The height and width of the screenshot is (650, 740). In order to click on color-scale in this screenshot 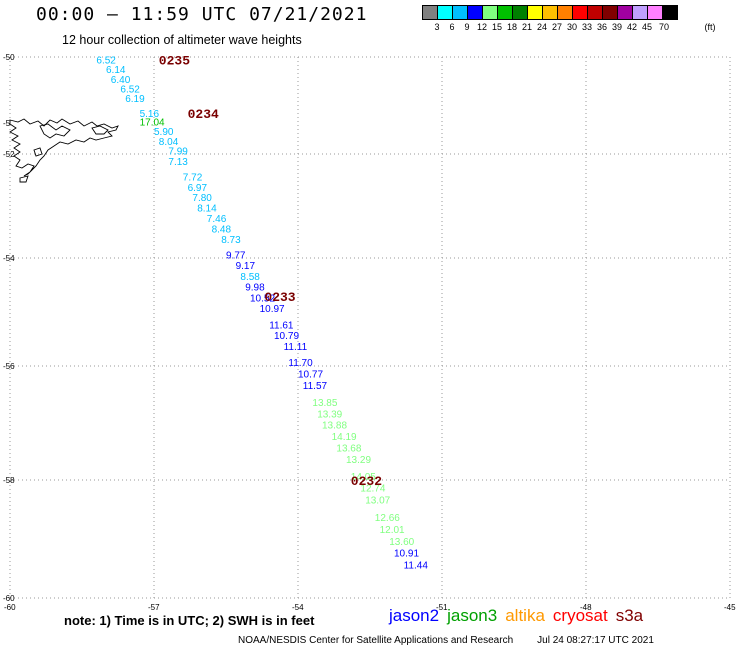, I will do `click(550, 12)`.